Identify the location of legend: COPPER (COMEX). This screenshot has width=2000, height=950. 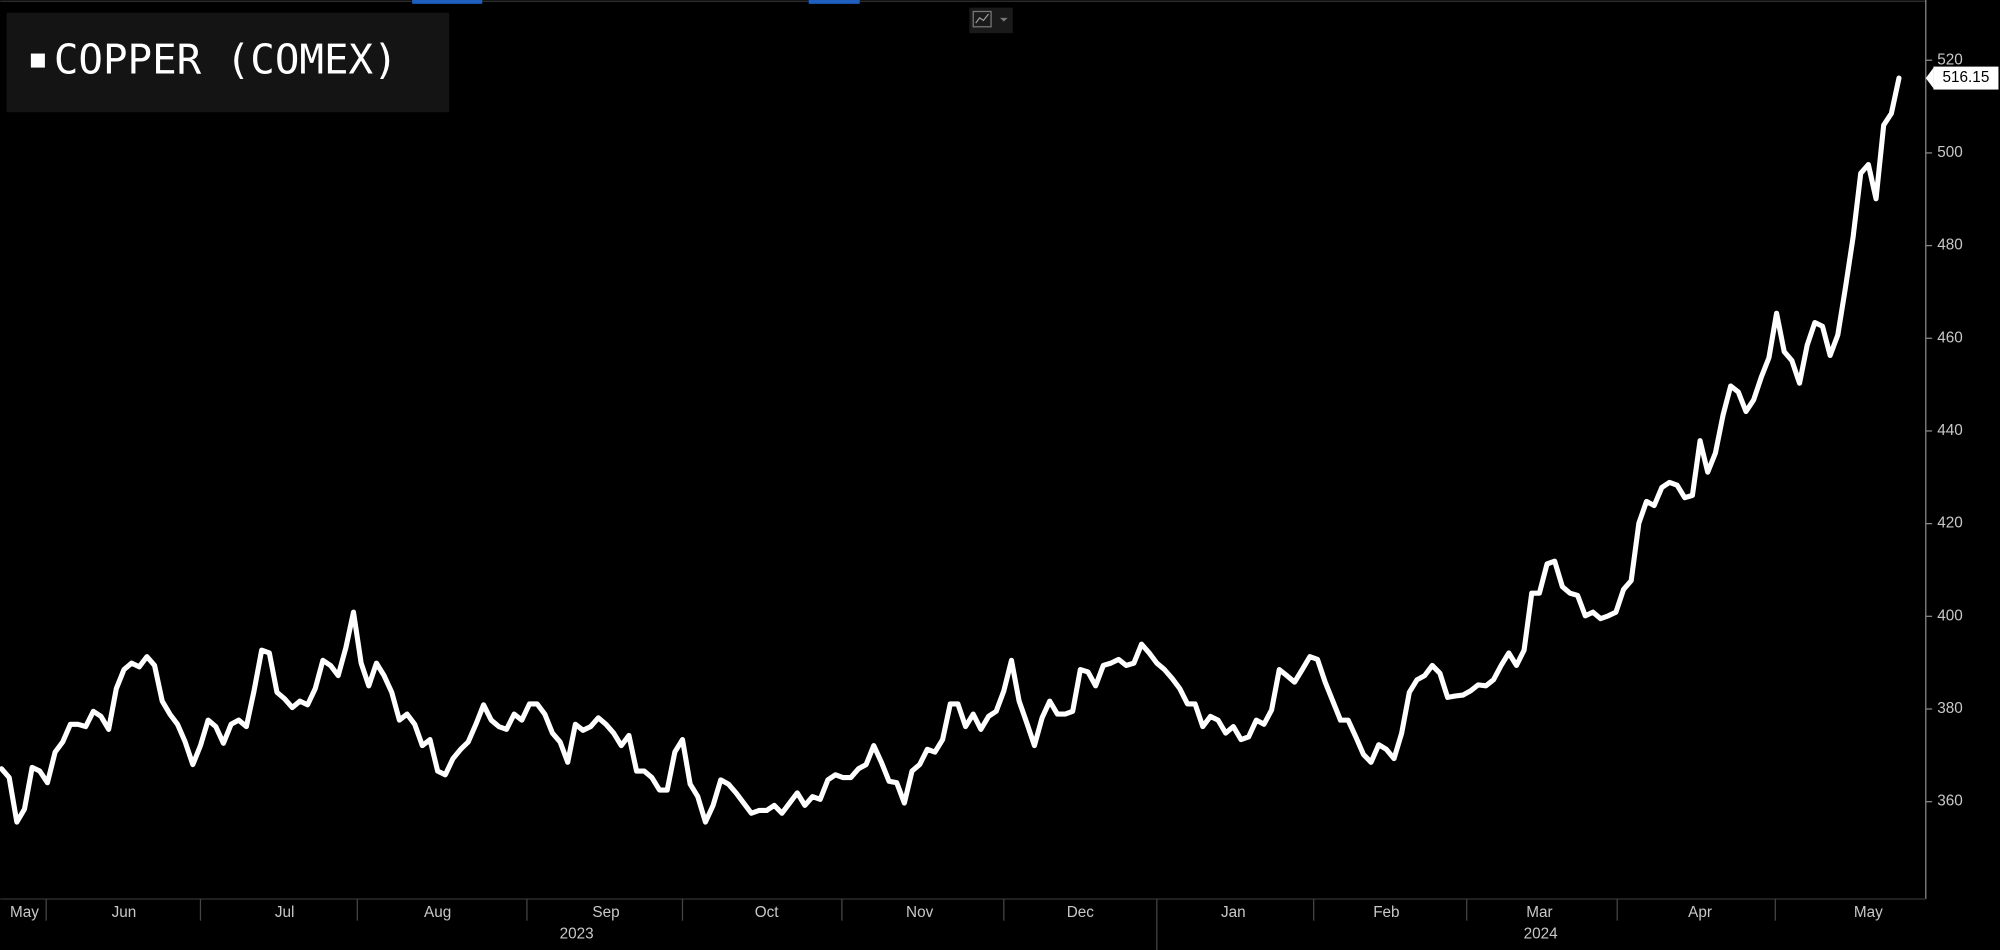
(228, 62).